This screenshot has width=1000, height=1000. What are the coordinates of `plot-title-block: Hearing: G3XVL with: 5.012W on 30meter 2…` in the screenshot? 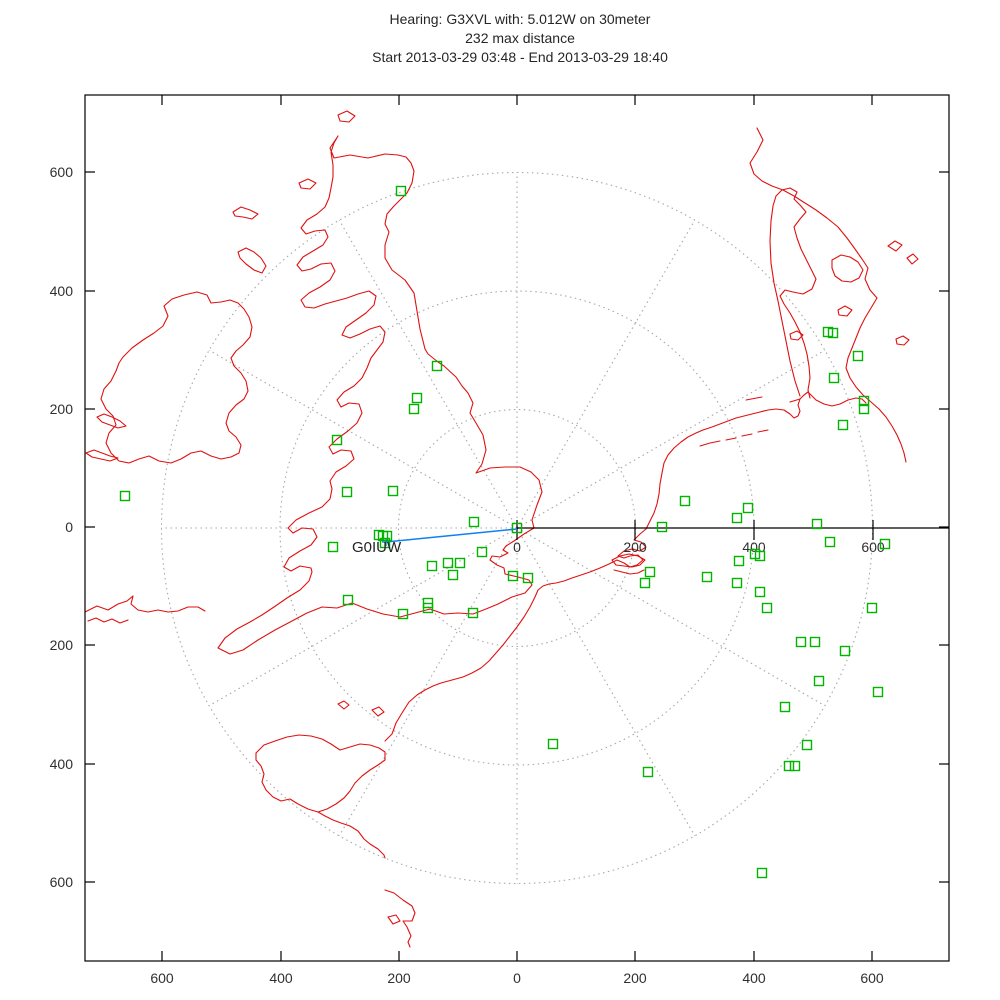 It's located at (510, 38).